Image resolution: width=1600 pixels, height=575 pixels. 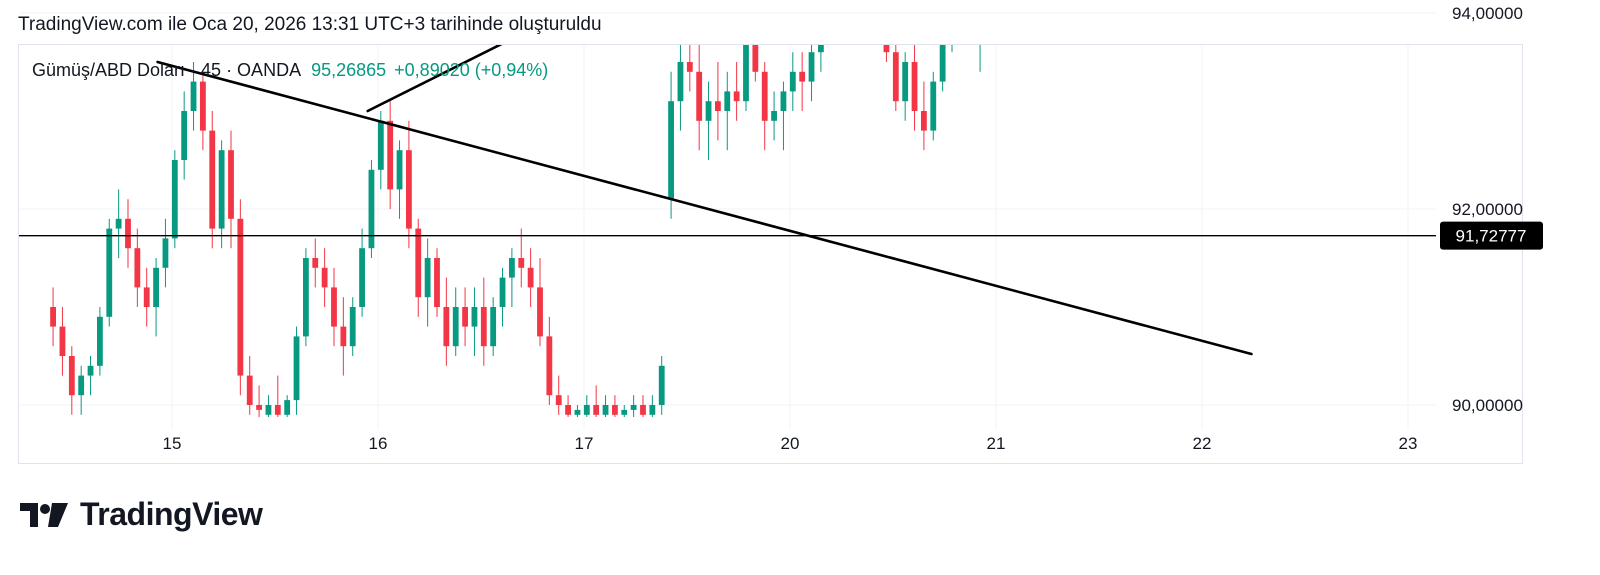 What do you see at coordinates (1408, 443) in the screenshot?
I see `x-tick-label: 23` at bounding box center [1408, 443].